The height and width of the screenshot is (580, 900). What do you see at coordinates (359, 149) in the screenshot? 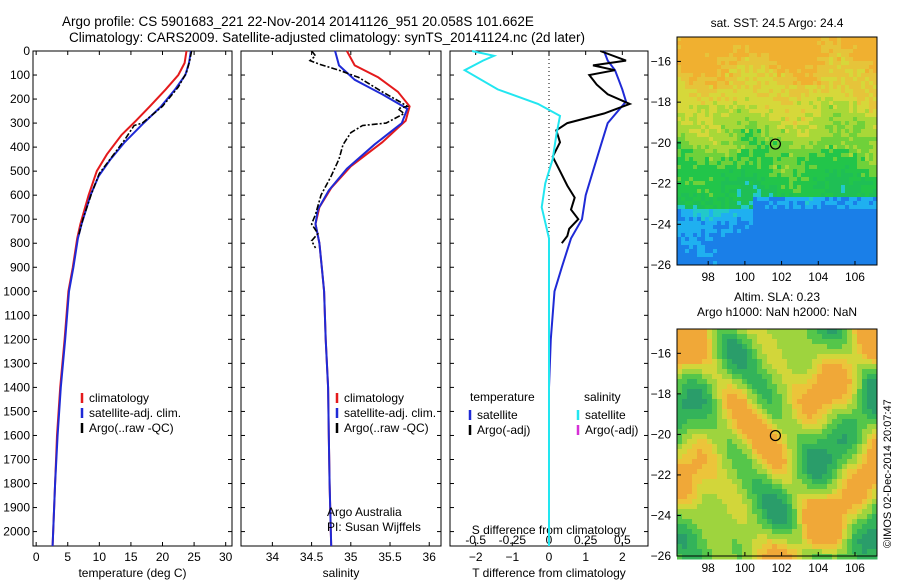
I see `series-line-argo-raw-qc` at bounding box center [359, 149].